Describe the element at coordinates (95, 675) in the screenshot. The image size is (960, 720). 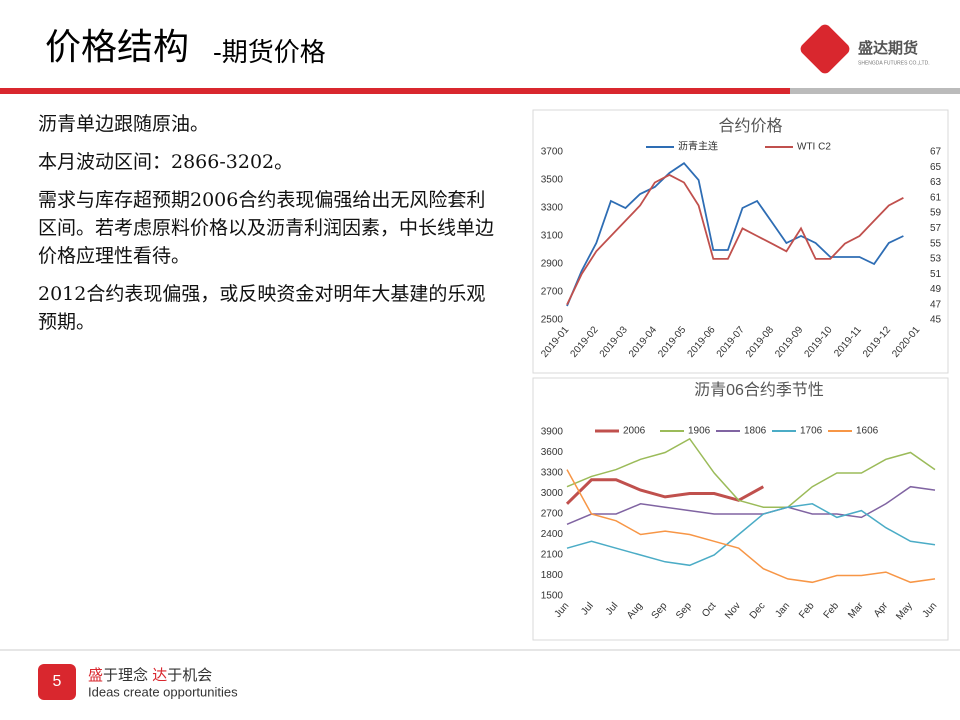
I see `slogan-part: 盛` at that location.